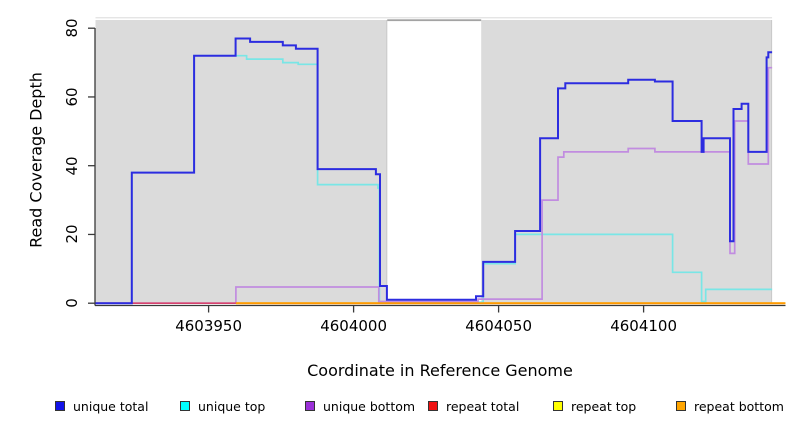  Describe the element at coordinates (72, 97) in the screenshot. I see `y-tick-label: 60` at that location.